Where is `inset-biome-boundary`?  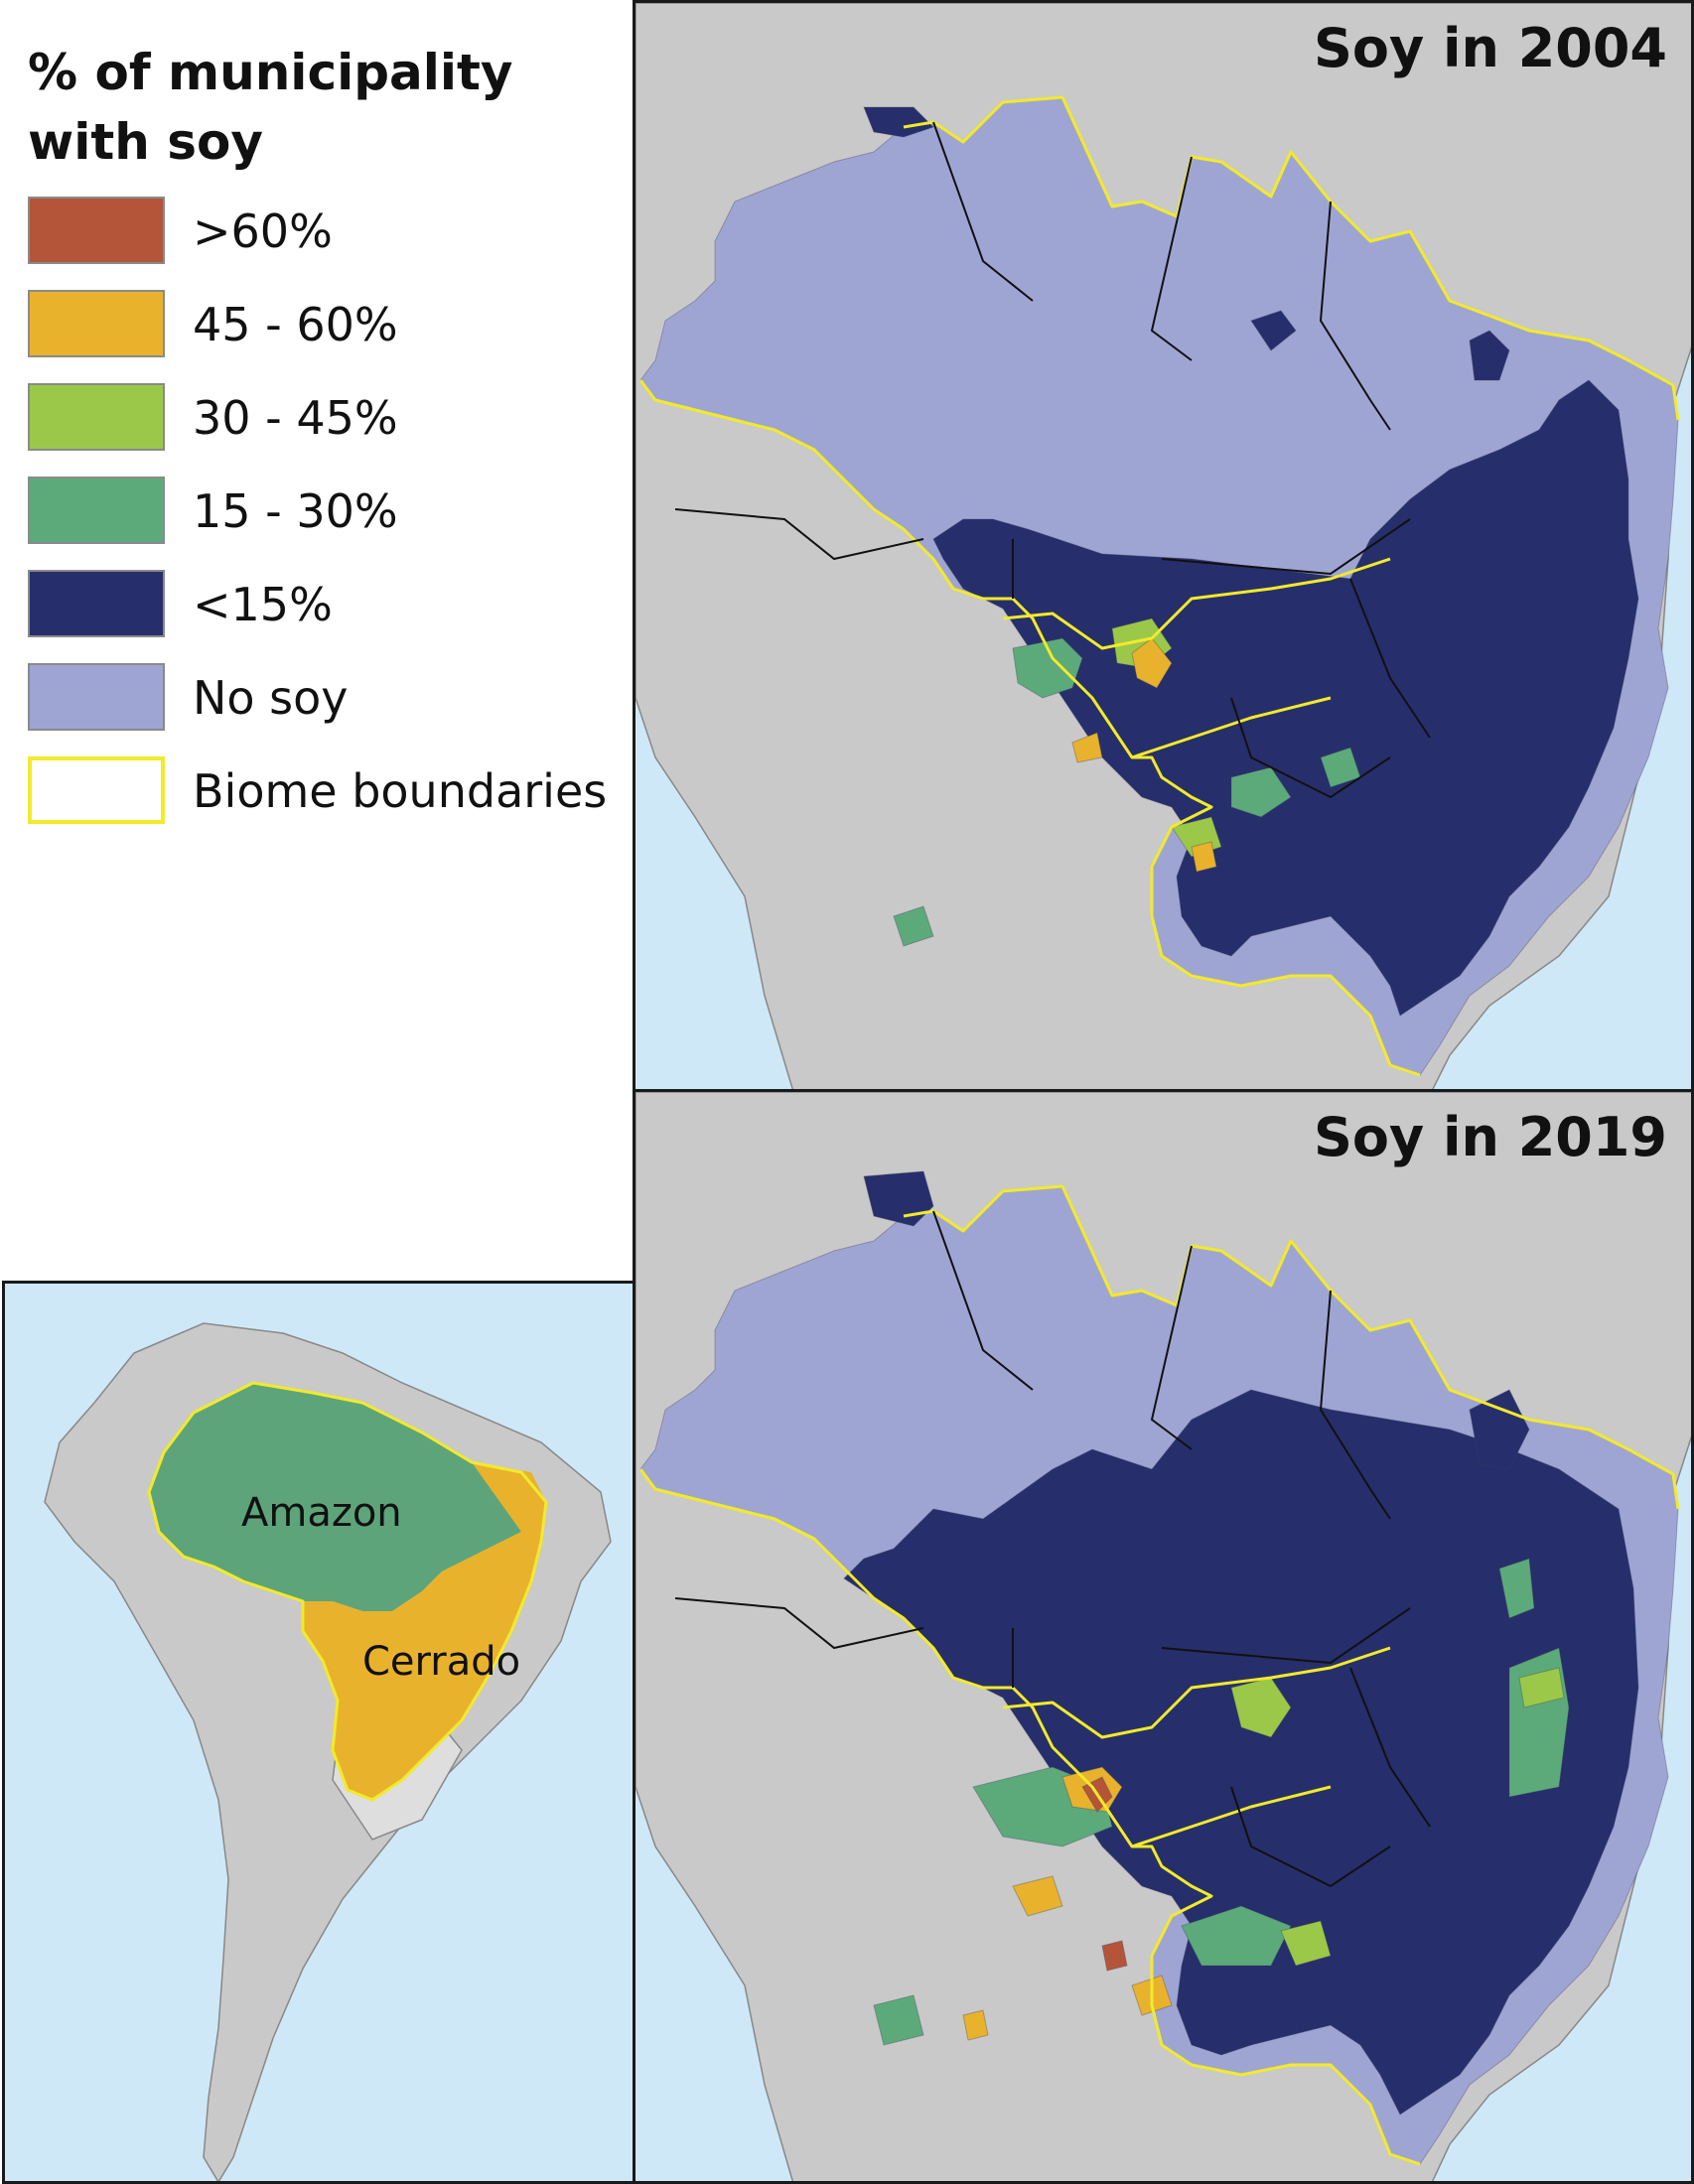
inset-biome-boundary is located at coordinates (348, 1591).